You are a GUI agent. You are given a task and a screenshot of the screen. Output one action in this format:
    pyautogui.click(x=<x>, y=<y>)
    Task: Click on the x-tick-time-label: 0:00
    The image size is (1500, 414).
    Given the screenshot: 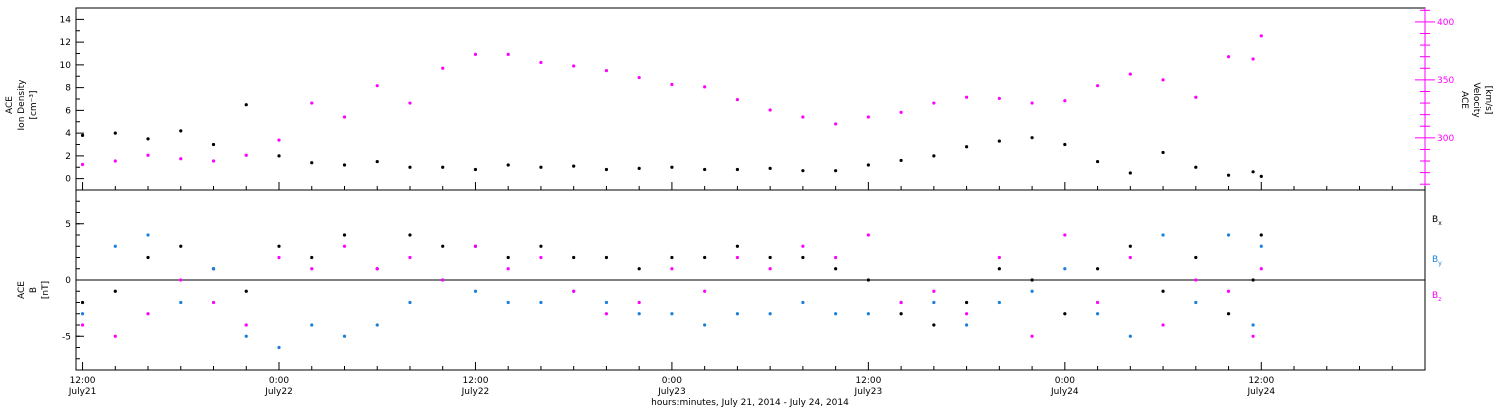 What is the action you would take?
    pyautogui.click(x=672, y=381)
    